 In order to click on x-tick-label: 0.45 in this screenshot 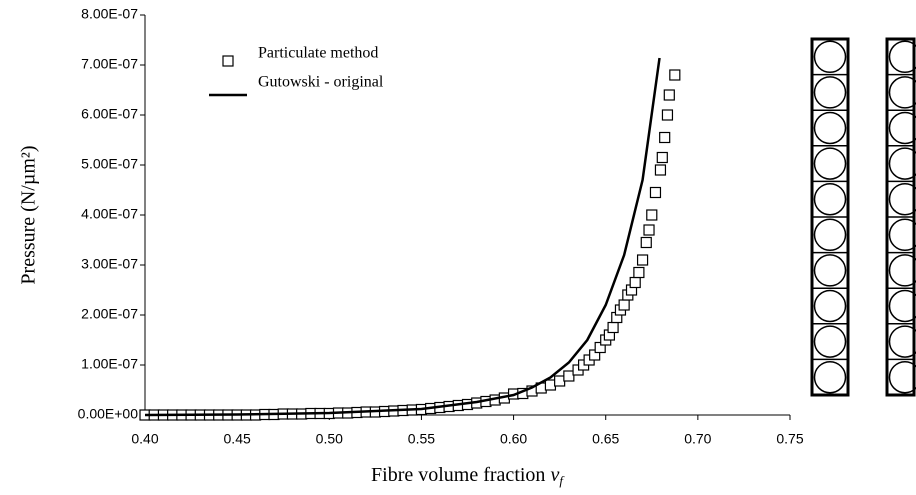, I will do `click(237, 439)`.